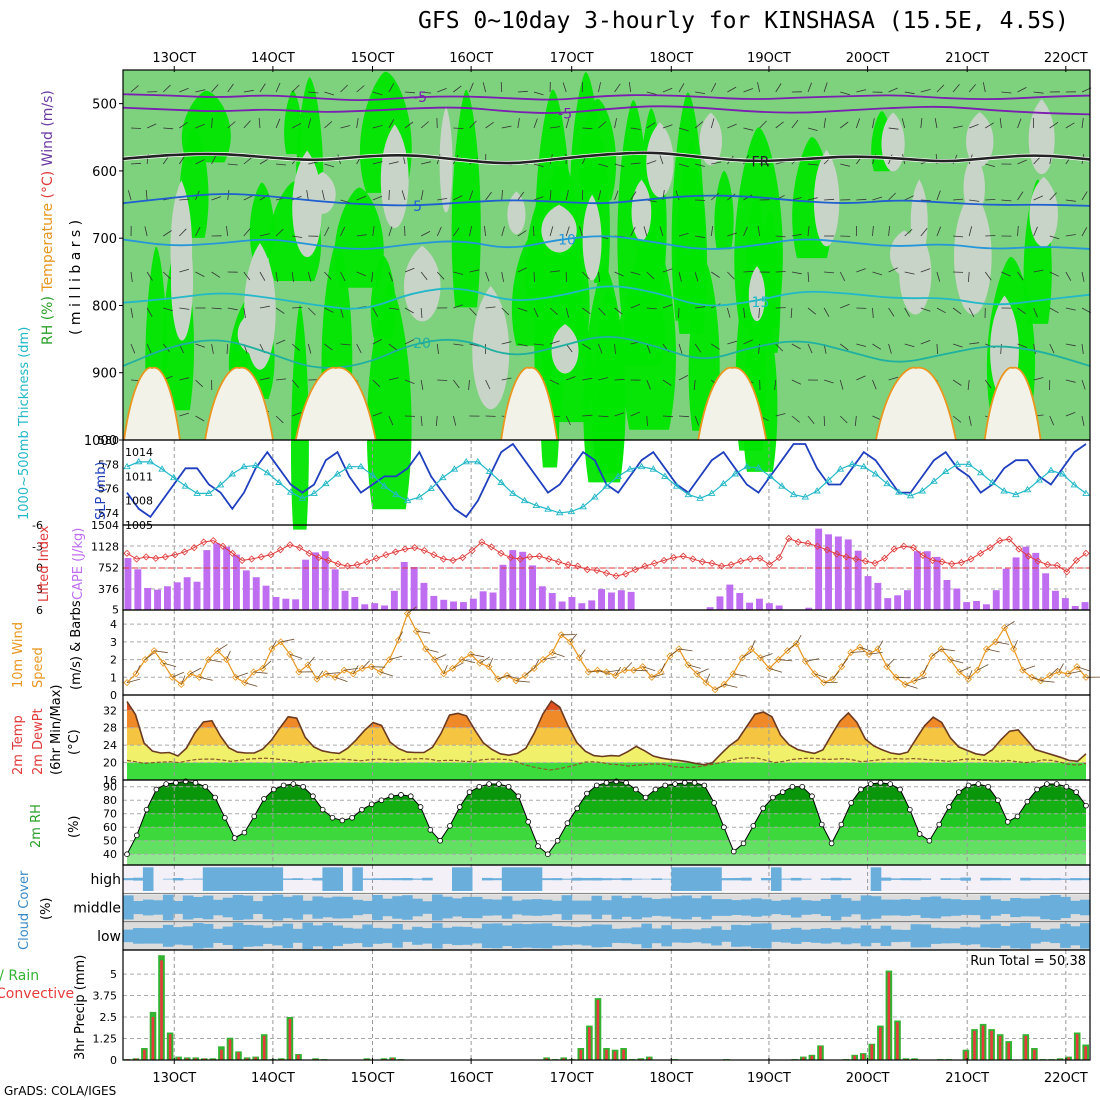  Describe the element at coordinates (39, 568) in the screenshot. I see `li-tick-label: 0` at that location.